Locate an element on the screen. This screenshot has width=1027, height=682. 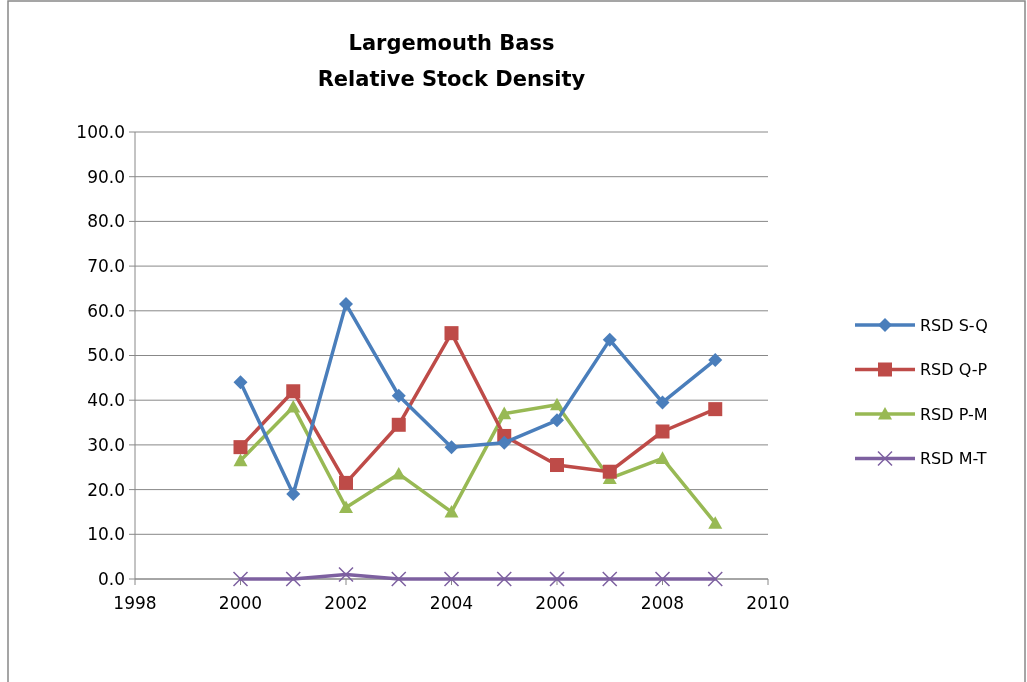
y-tick-label: 90.0 is located at coordinates (106, 176).